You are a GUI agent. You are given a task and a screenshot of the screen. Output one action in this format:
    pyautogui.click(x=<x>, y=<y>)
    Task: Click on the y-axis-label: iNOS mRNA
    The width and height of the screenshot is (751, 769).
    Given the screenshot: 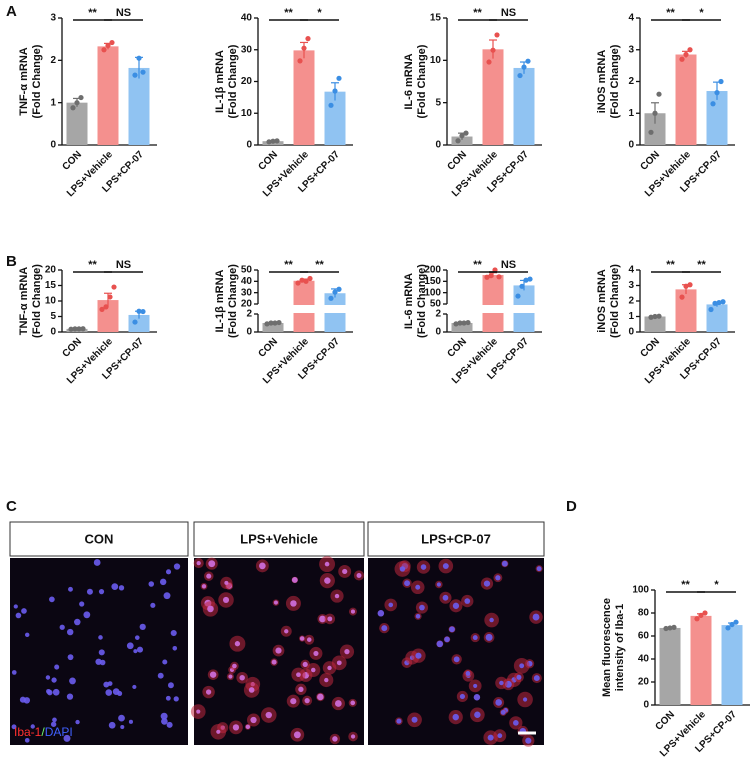 What is the action you would take?
    pyautogui.click(x=602, y=82)
    